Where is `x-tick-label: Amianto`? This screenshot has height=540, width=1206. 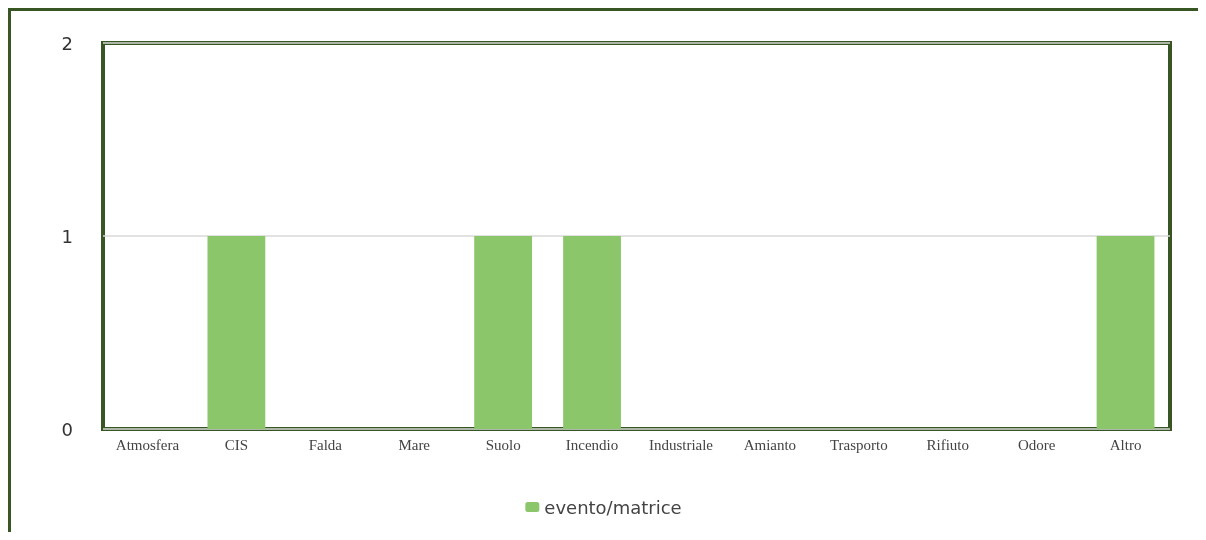
x-tick-label: Amianto is located at coordinates (770, 444).